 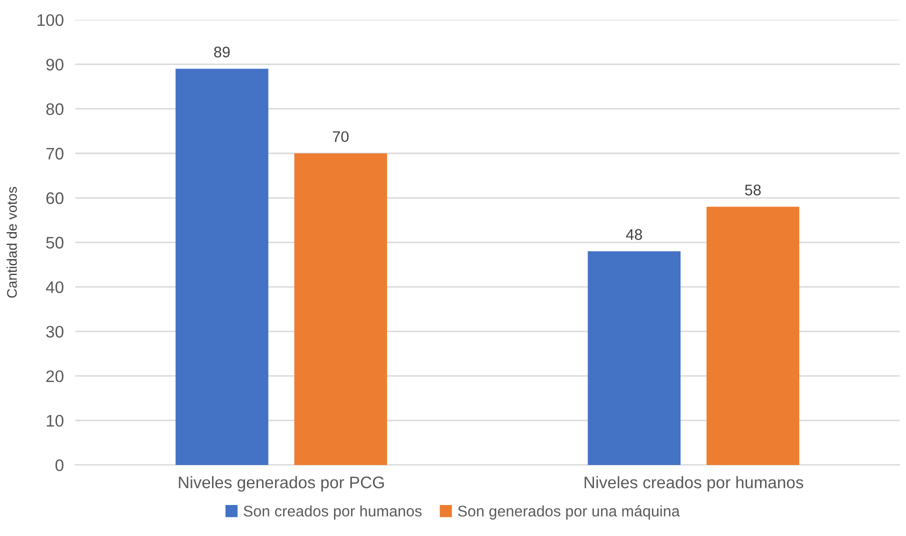 What do you see at coordinates (222, 52) in the screenshot?
I see `data-label: 89` at bounding box center [222, 52].